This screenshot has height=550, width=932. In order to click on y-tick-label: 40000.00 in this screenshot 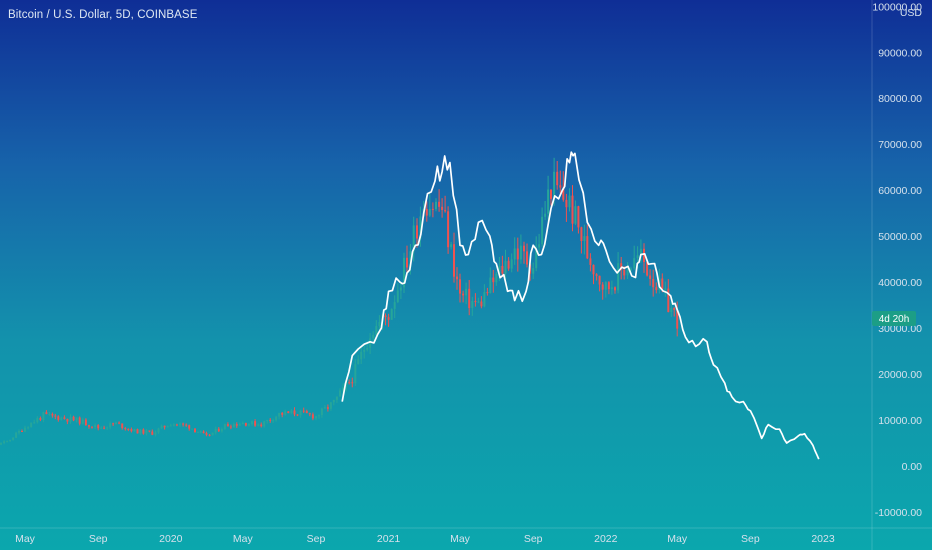, I will do `click(900, 283)`.